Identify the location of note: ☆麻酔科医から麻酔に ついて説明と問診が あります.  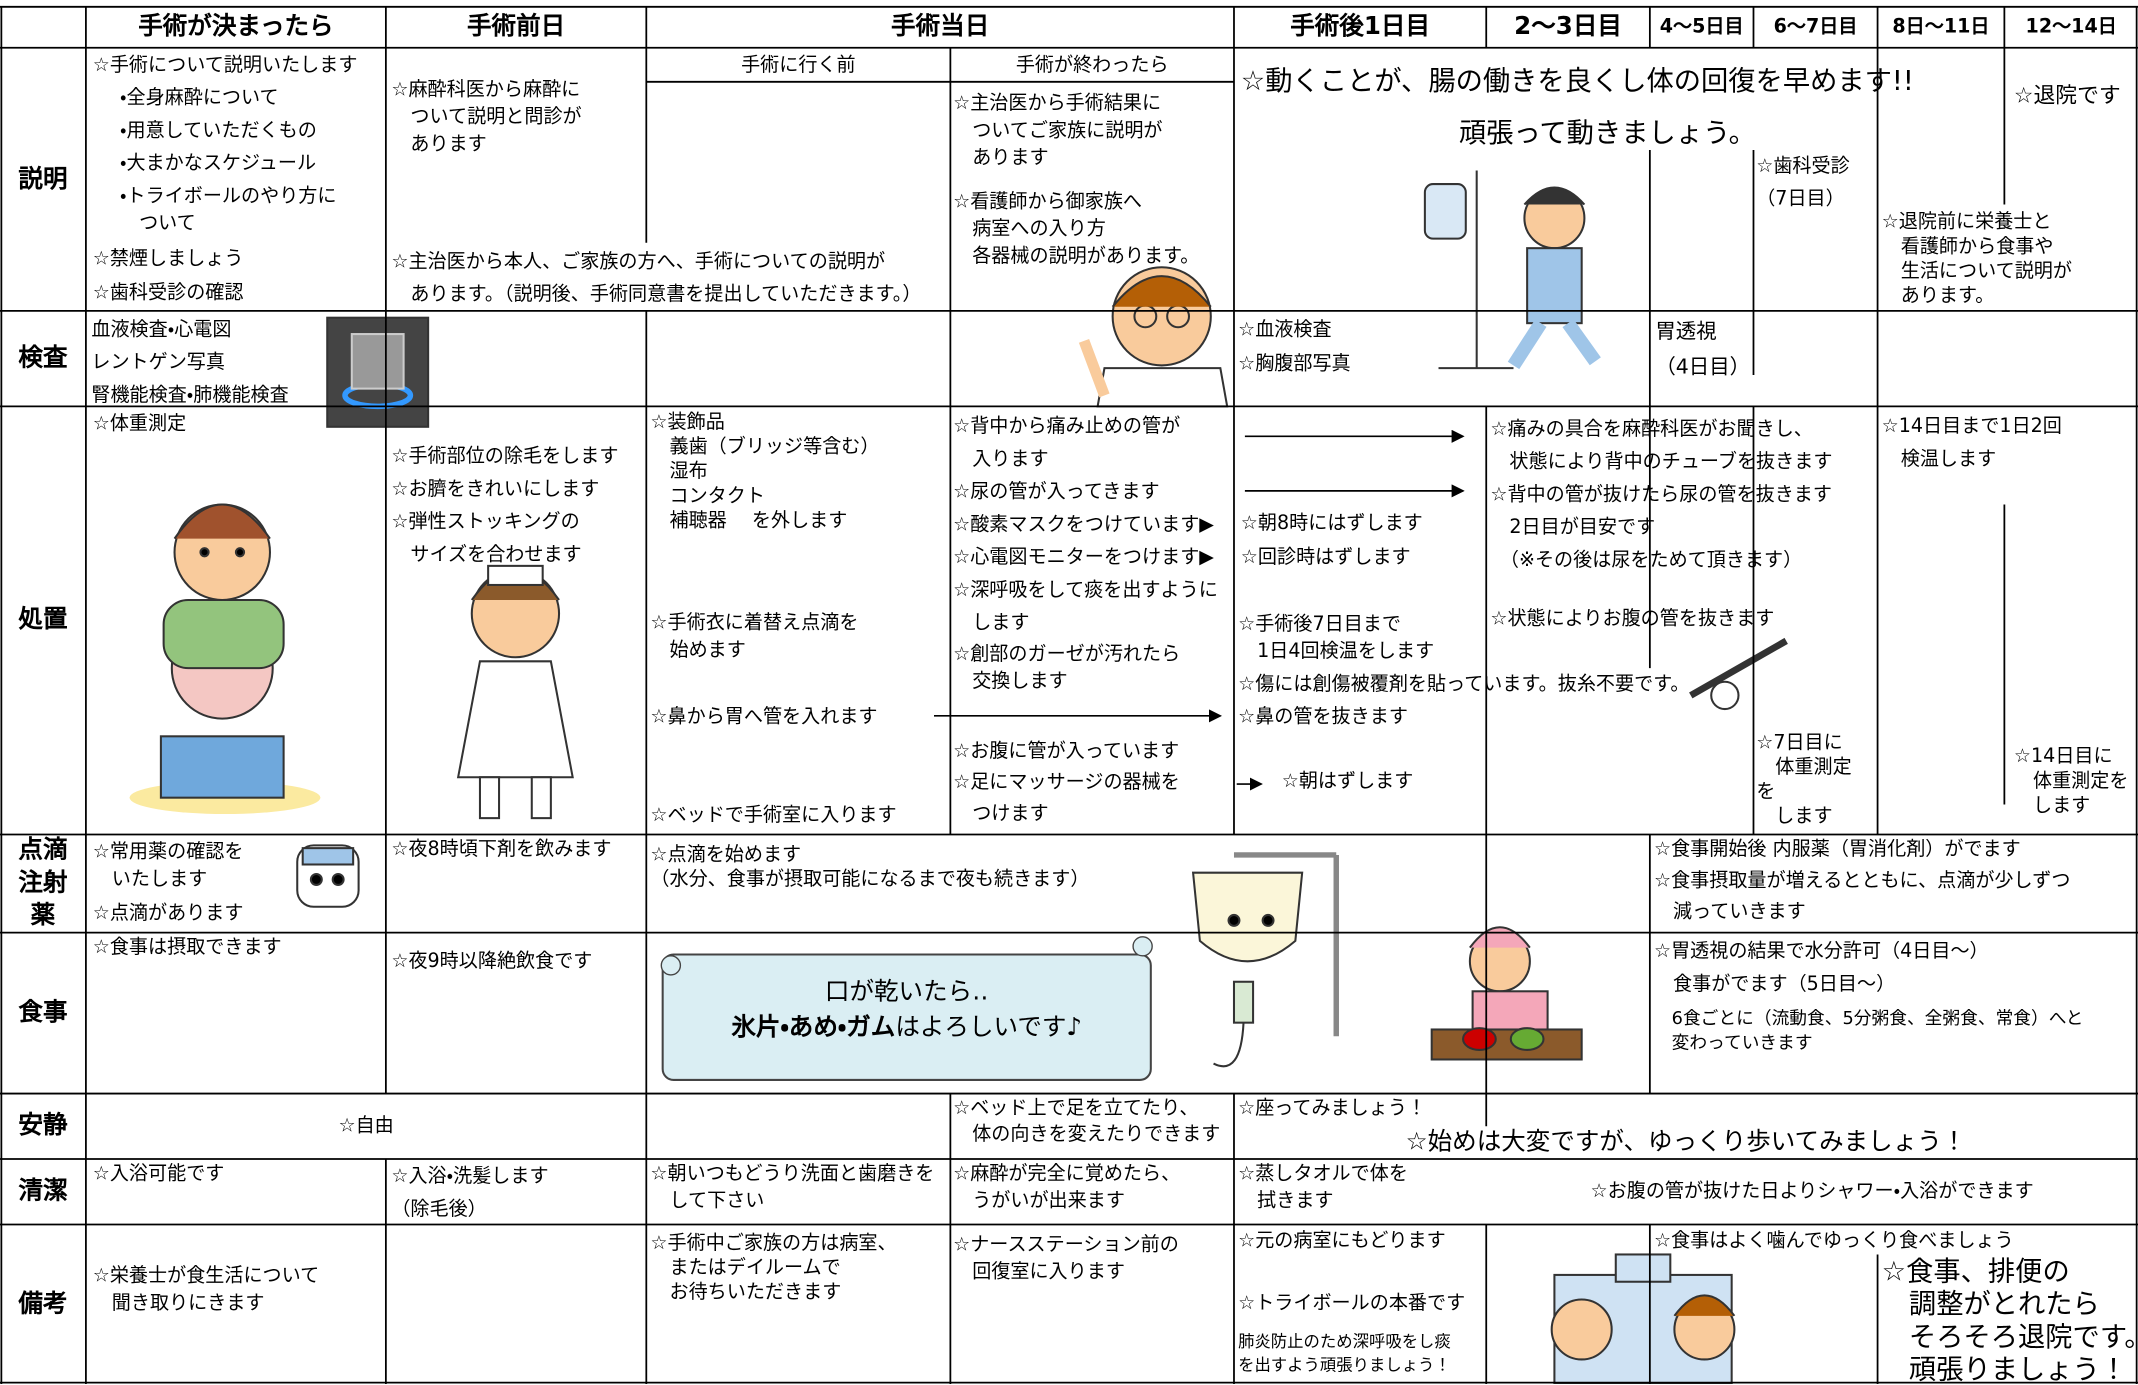
(486, 117).